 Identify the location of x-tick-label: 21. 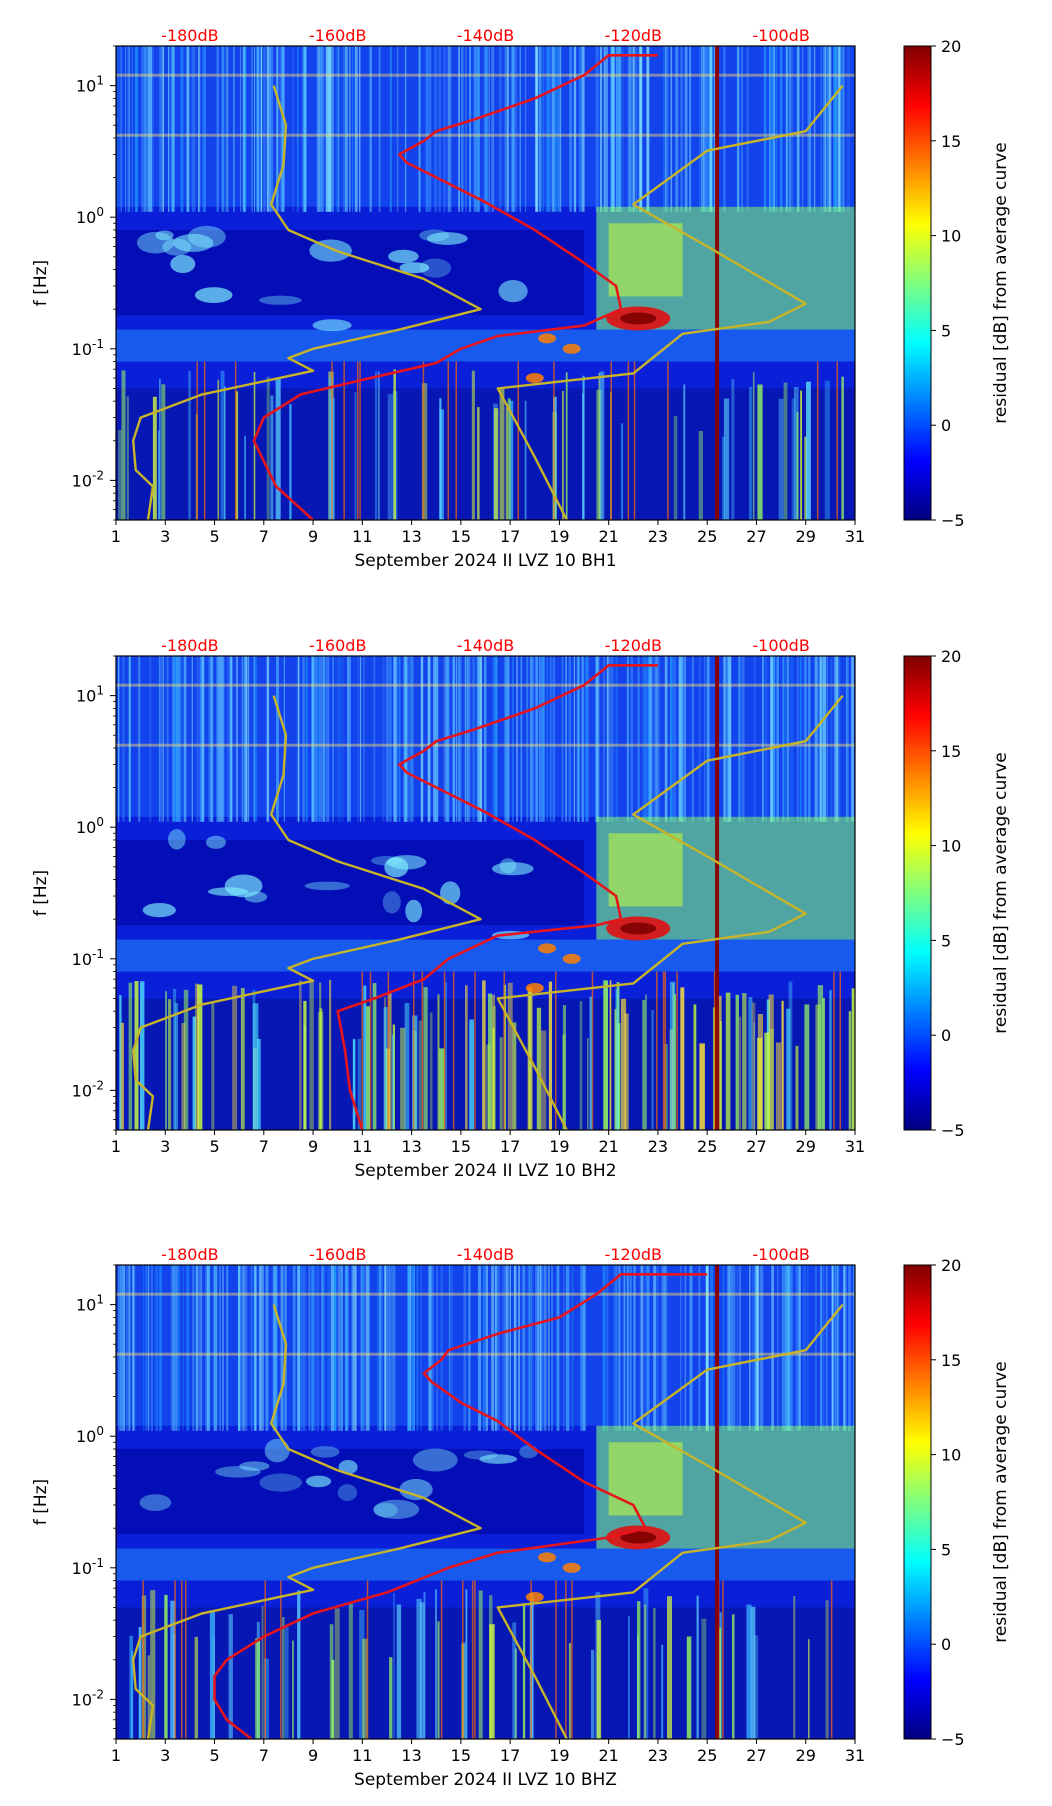
(608, 1146).